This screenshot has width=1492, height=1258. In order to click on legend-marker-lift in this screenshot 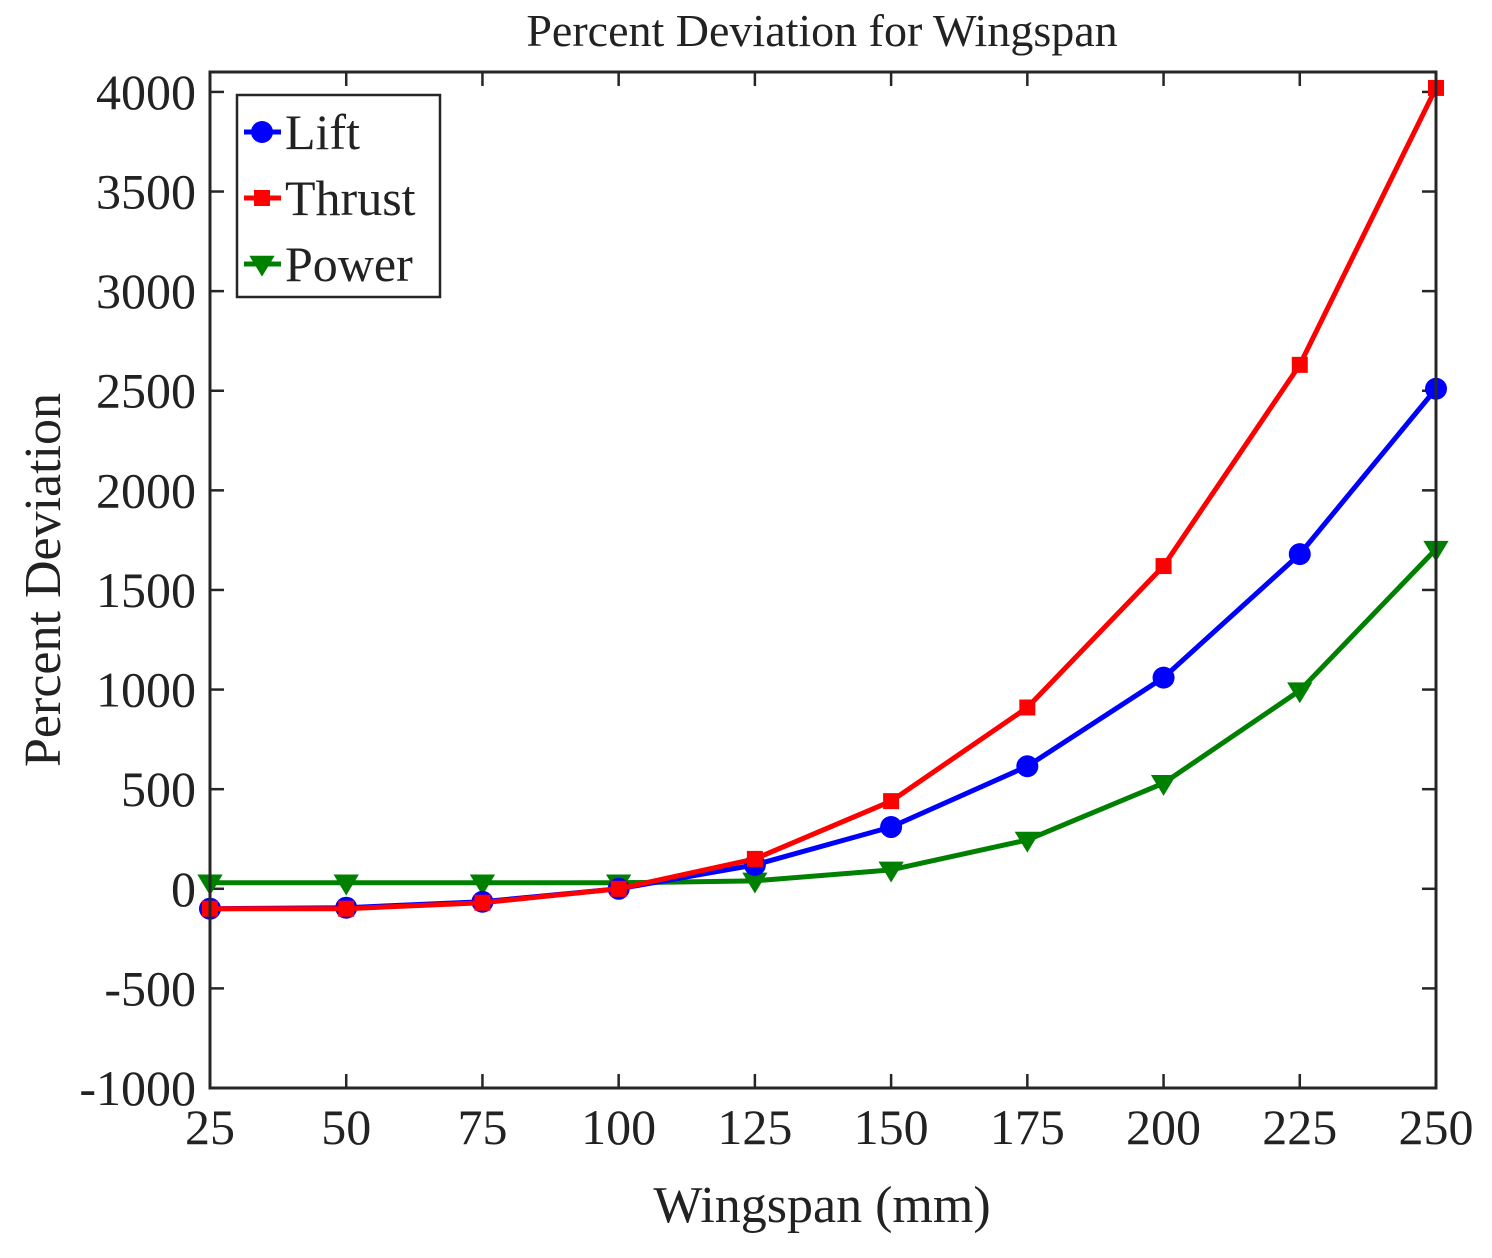, I will do `click(262, 132)`.